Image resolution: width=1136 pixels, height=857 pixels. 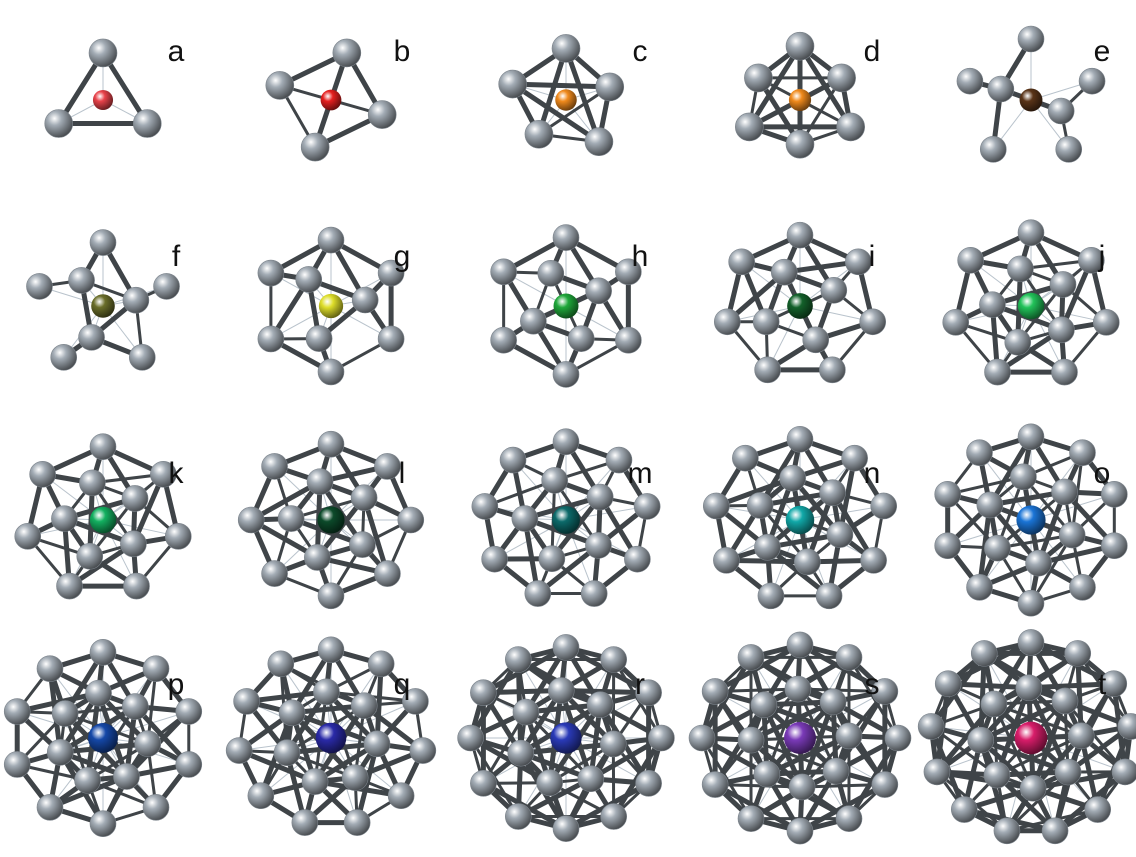 I want to click on cluster-panel-g: g, so click(x=333, y=306).